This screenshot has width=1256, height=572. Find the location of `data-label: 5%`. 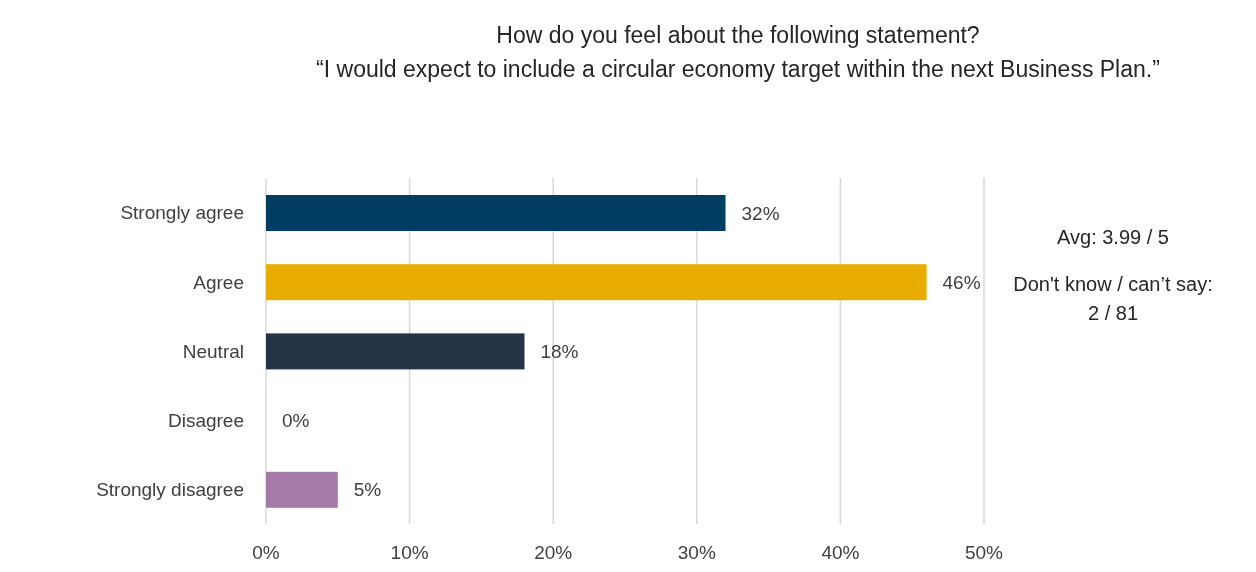

data-label: 5% is located at coordinates (367, 490).